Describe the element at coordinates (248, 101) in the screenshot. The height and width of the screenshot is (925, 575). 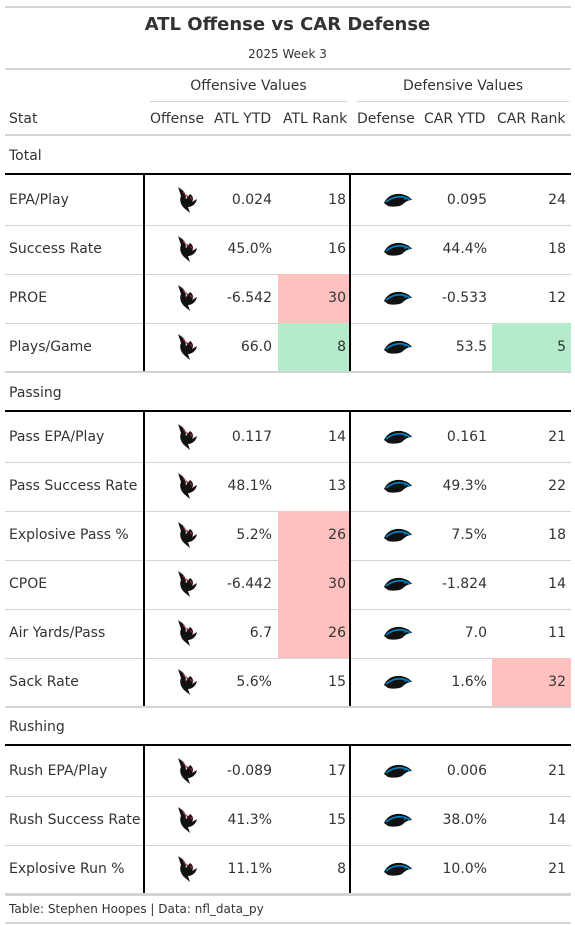
I see `offense-spanner-rule` at that location.